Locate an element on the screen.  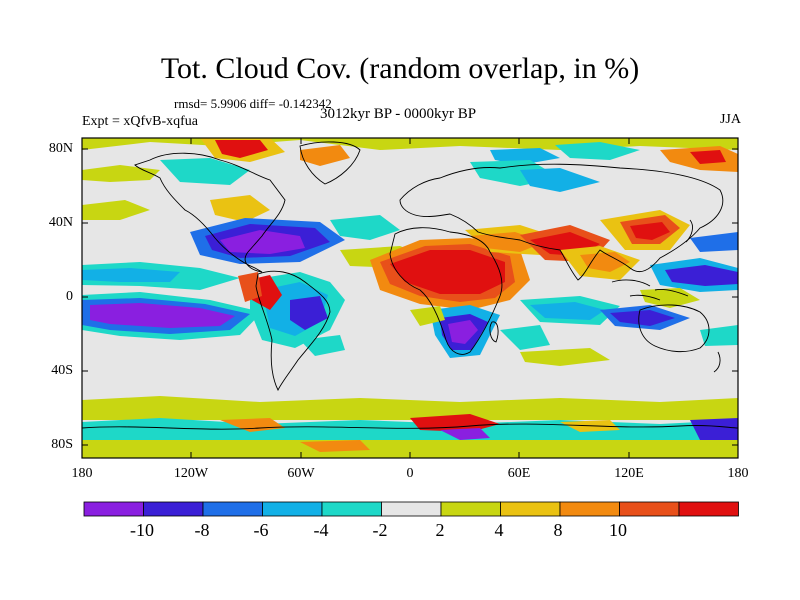
lat-tick-label: 0 is located at coordinates (69, 296).